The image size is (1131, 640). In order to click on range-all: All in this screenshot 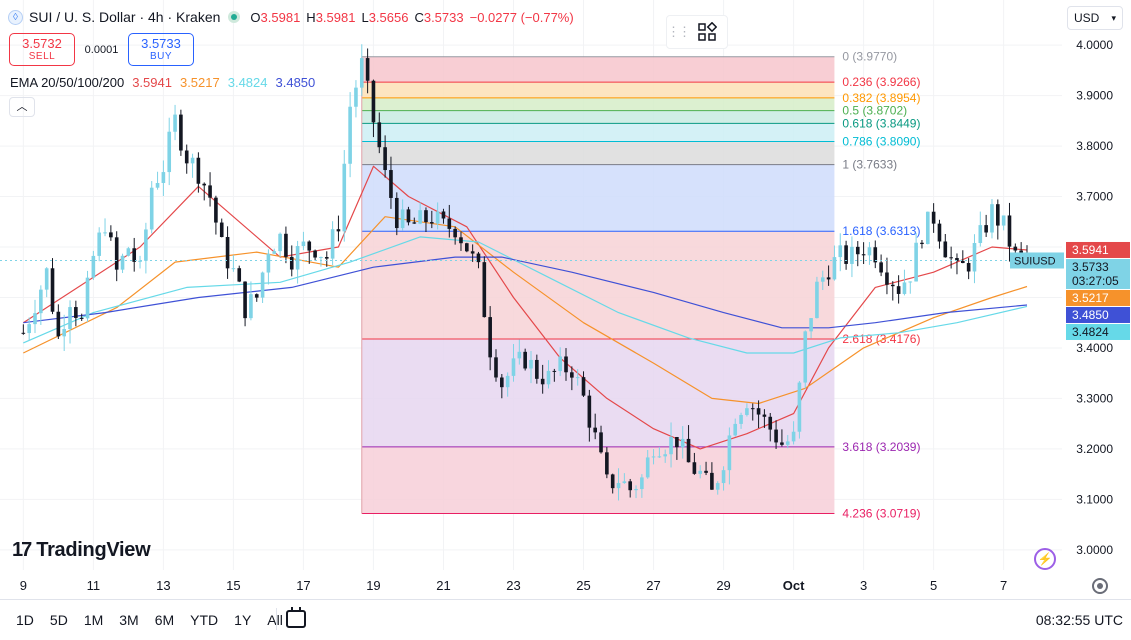, I will do `click(279, 620)`.